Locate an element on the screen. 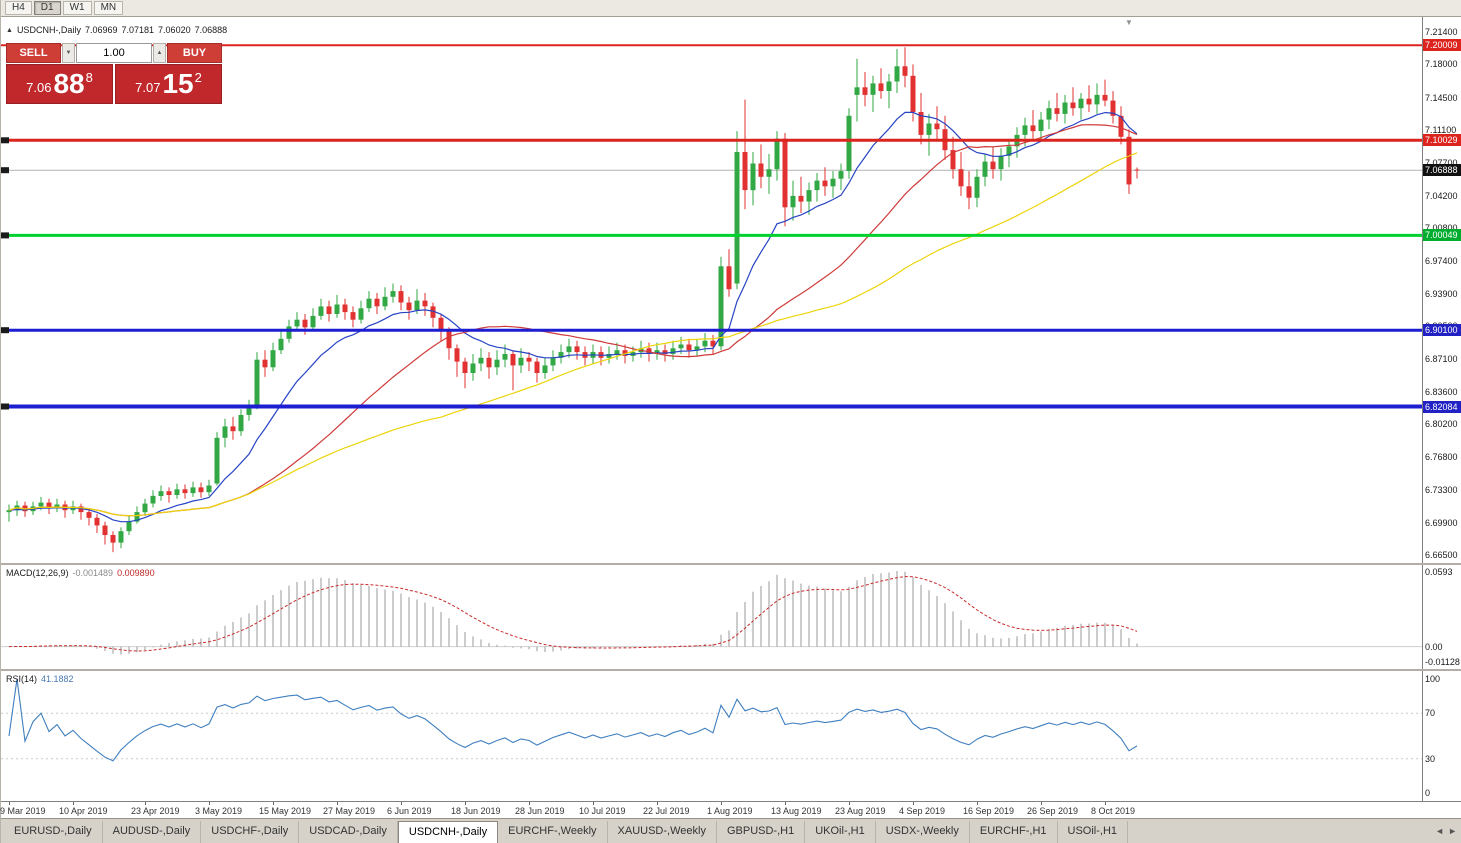 Image resolution: width=1461 pixels, height=843 pixels. price-badge: 7.10029 is located at coordinates (1442, 140).